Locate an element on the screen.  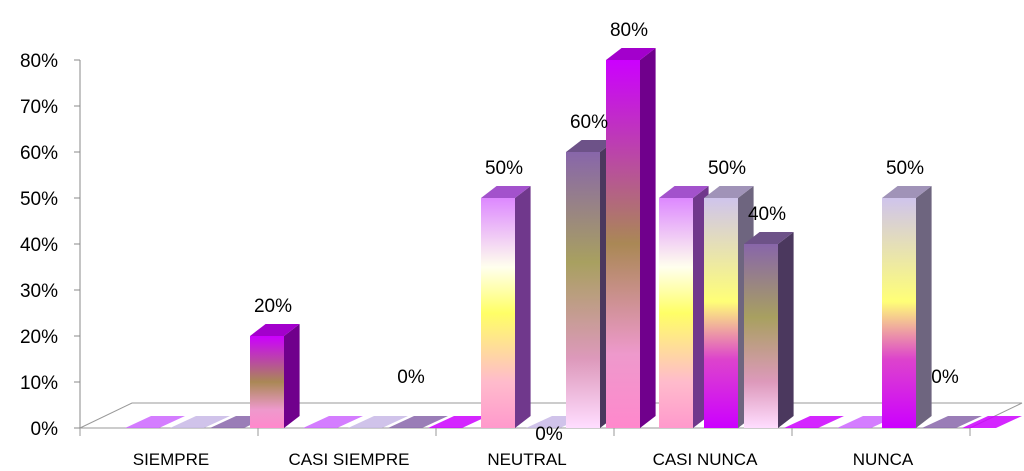
y-tick-label: 70% is located at coordinates (39, 107).